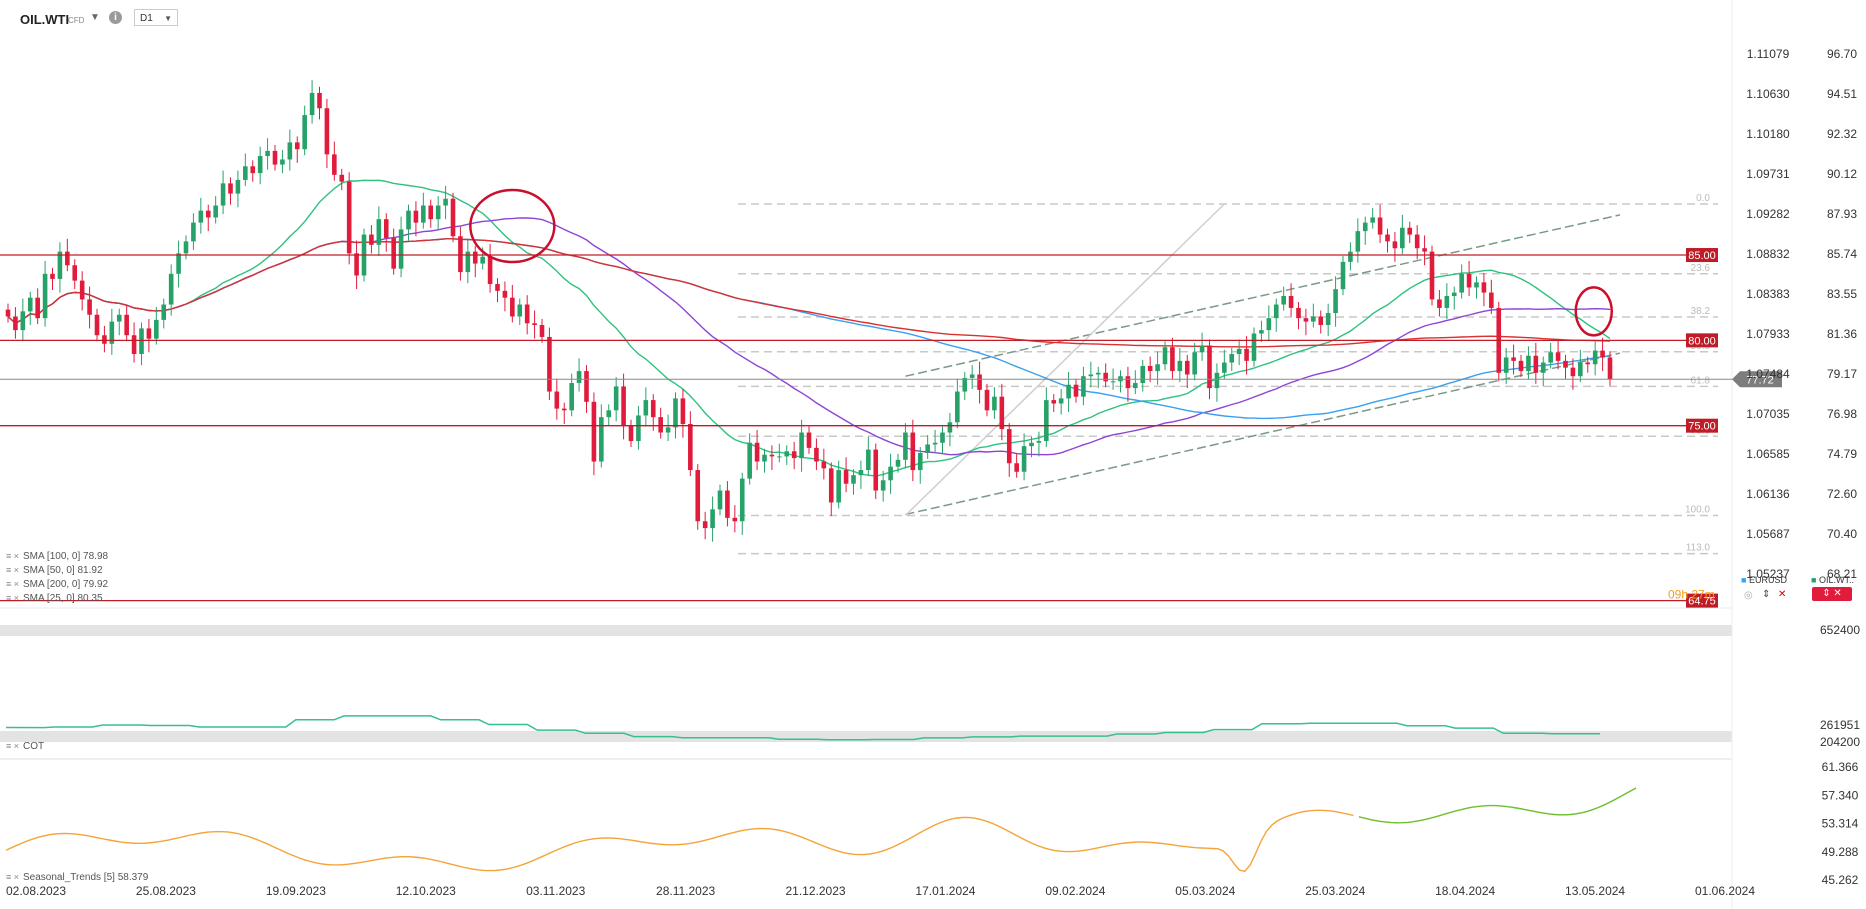  I want to click on compare-legend-oil: ■ OIL.WT.., so click(1832, 580).